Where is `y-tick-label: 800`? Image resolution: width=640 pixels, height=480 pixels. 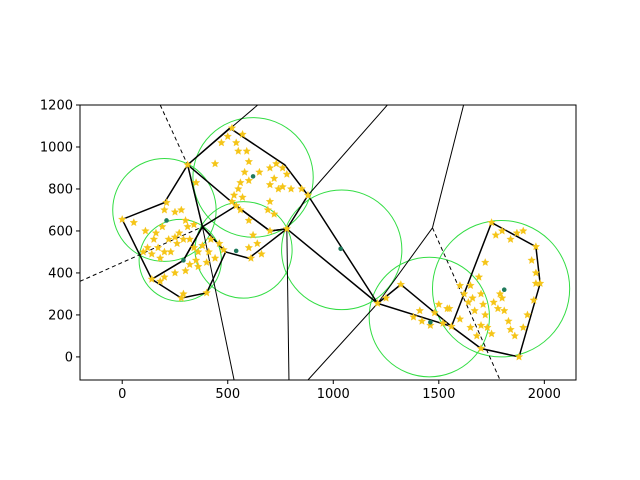 y-tick-label: 800 is located at coordinates (60, 189).